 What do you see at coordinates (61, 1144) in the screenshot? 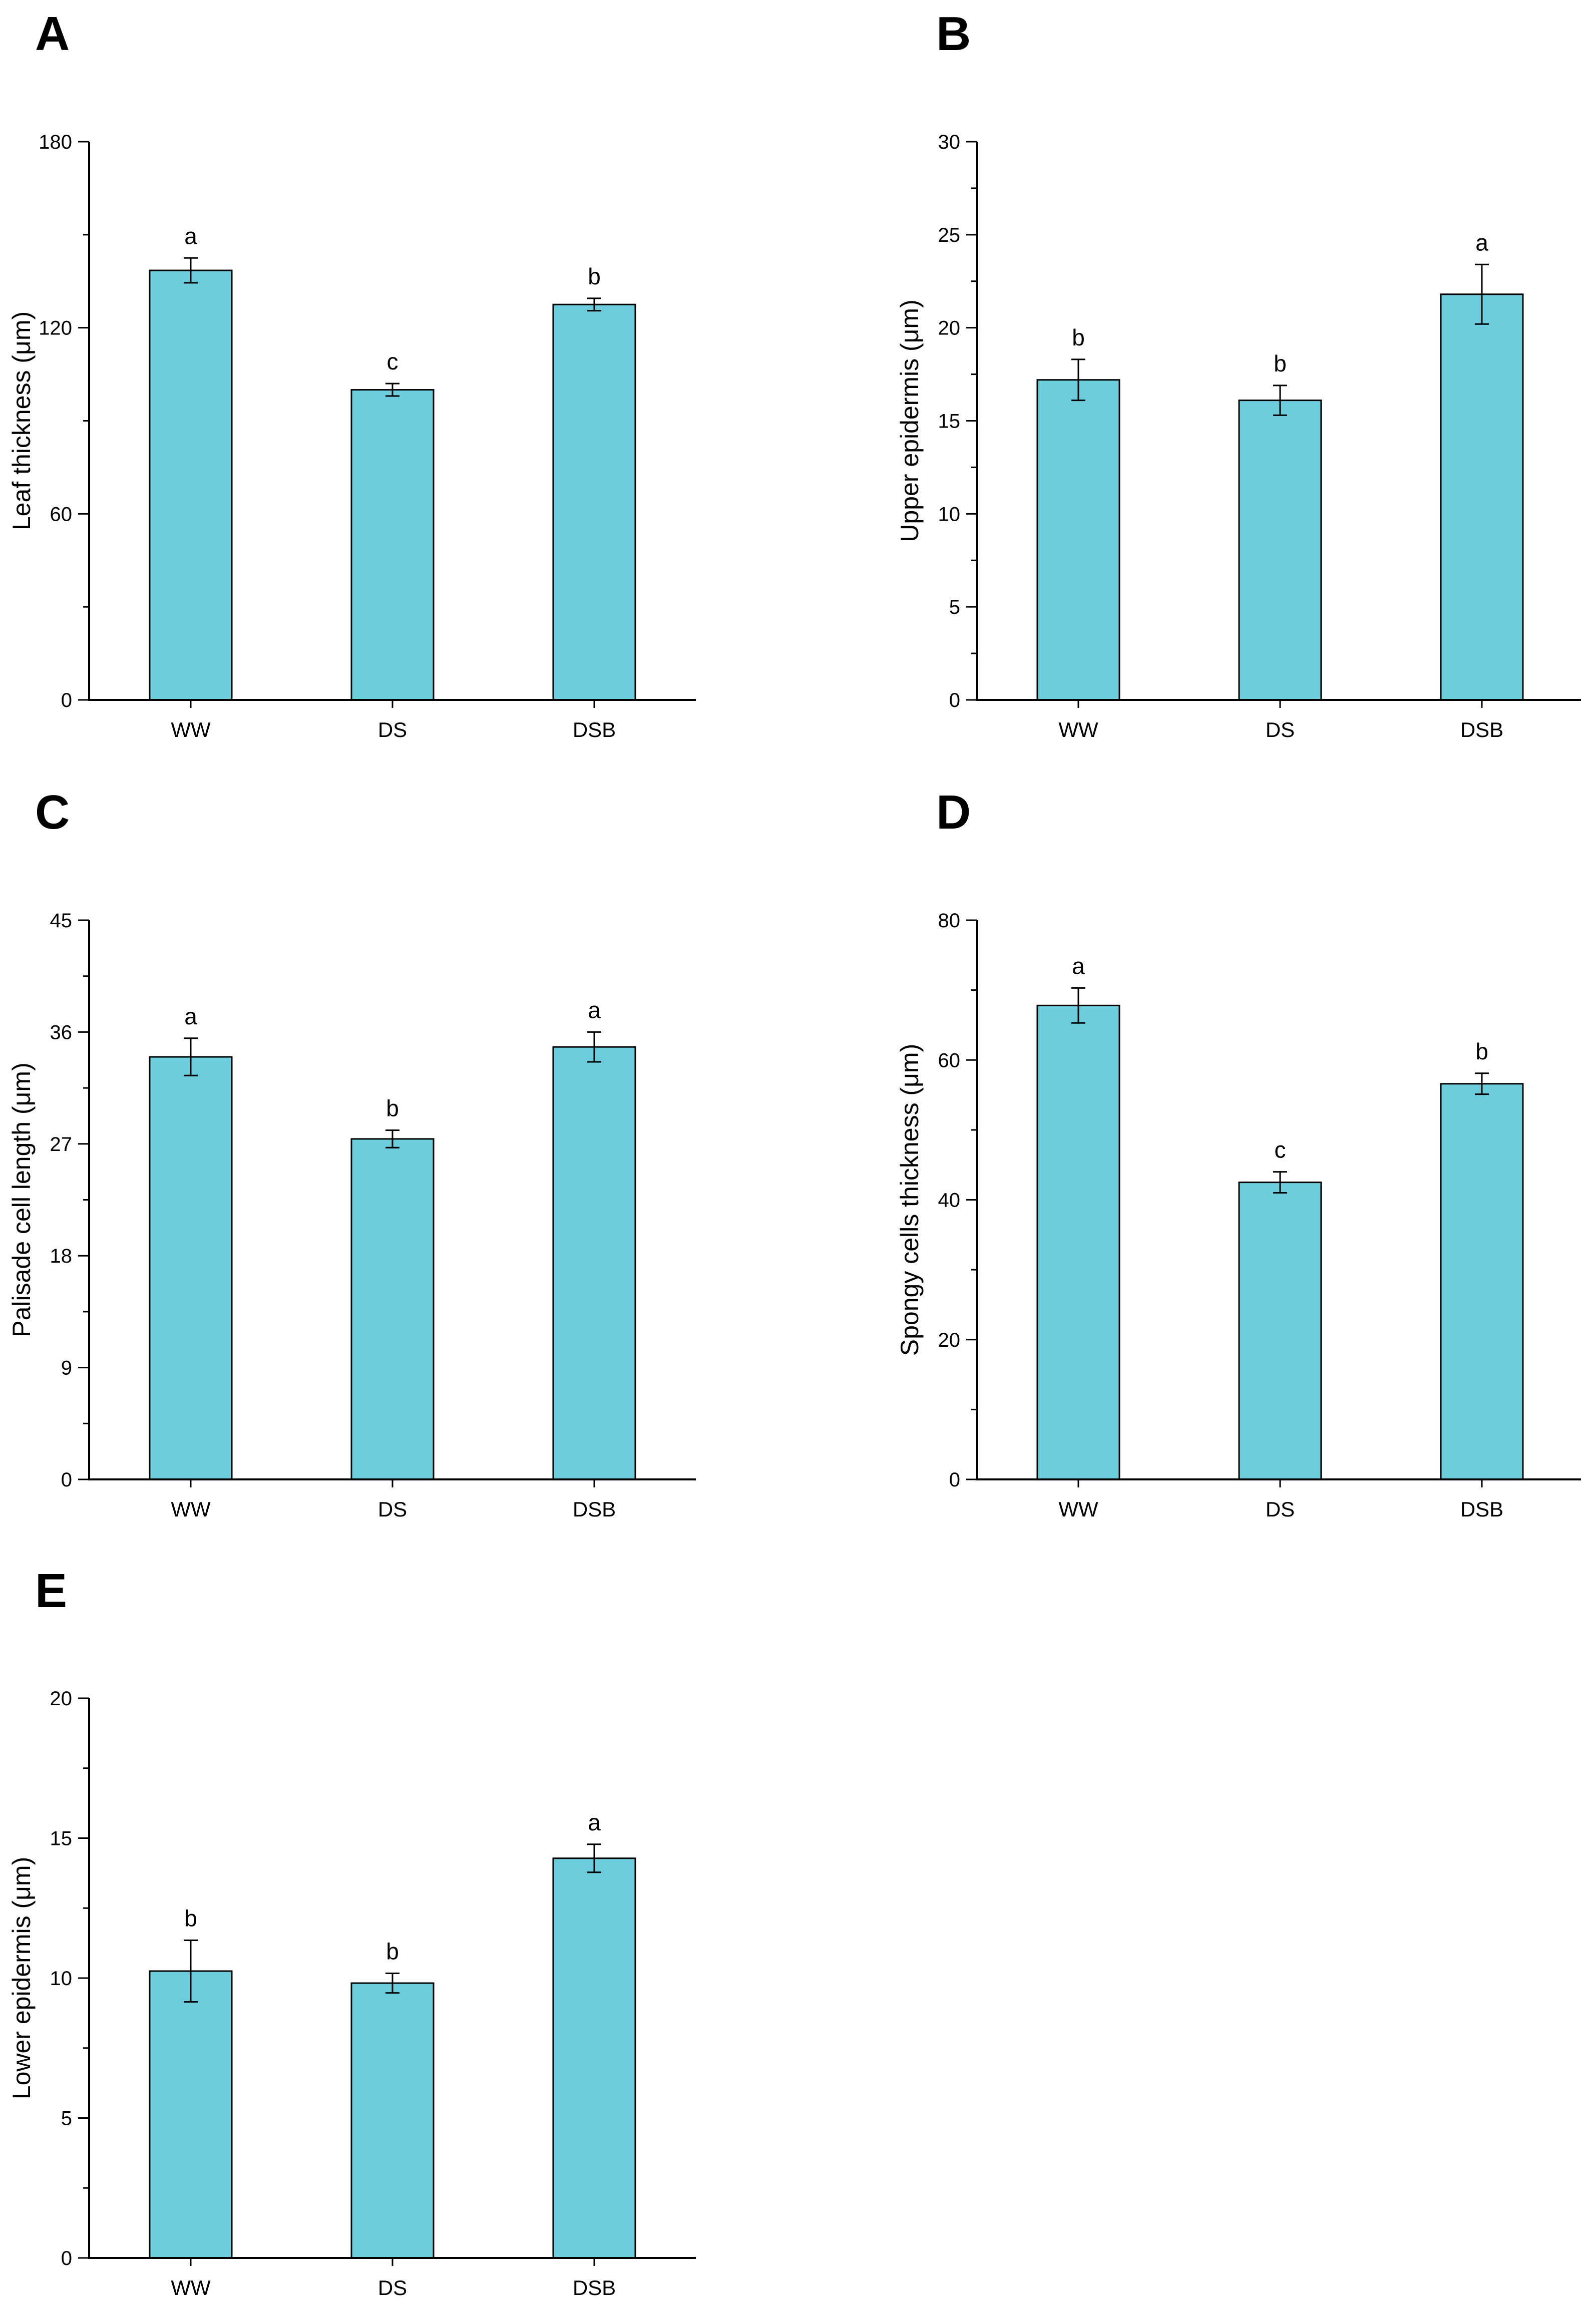
I see `y-tick-label: 27` at bounding box center [61, 1144].